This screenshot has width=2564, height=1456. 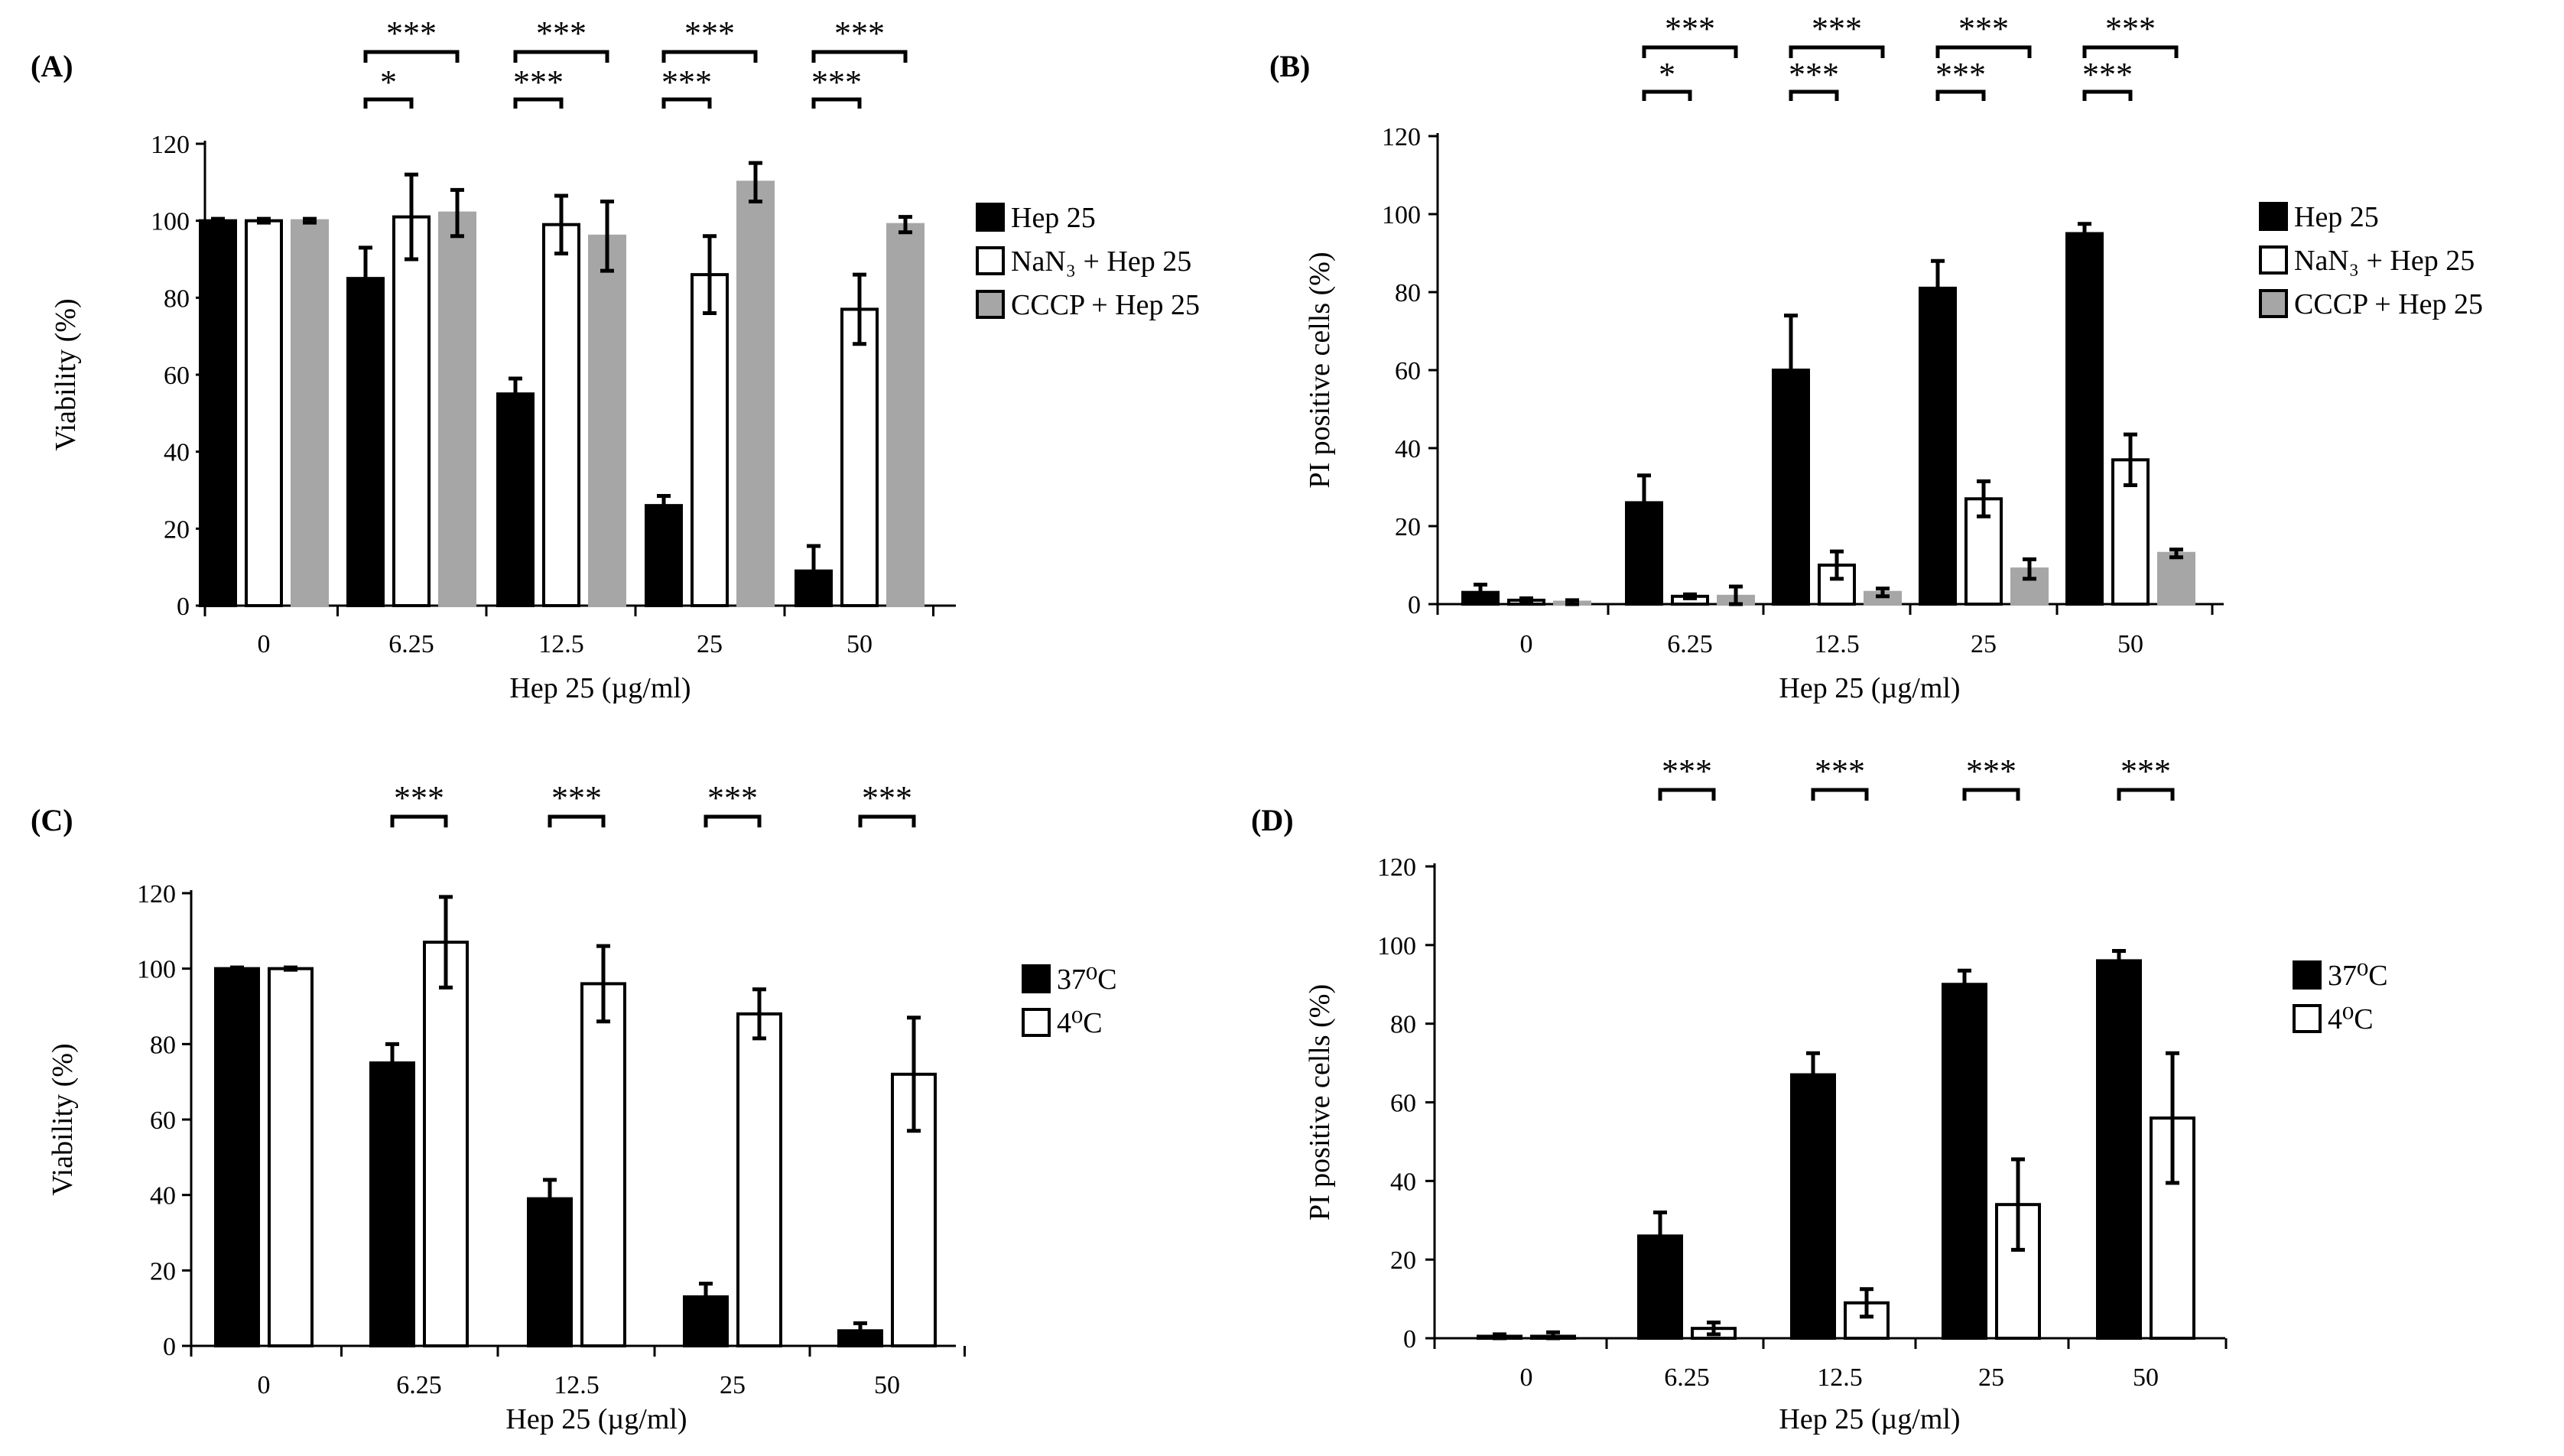 I want to click on panel-label: (B), so click(x=1289, y=66).